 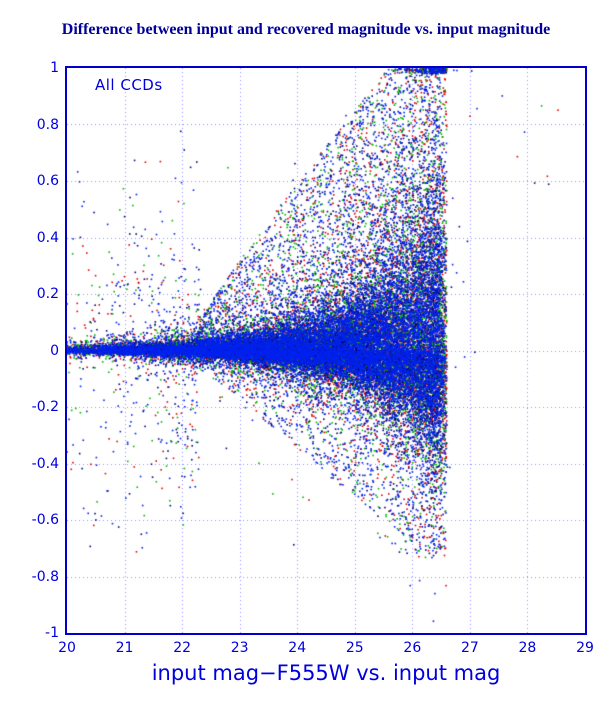 I want to click on y-tick-label: 1, so click(x=54, y=68).